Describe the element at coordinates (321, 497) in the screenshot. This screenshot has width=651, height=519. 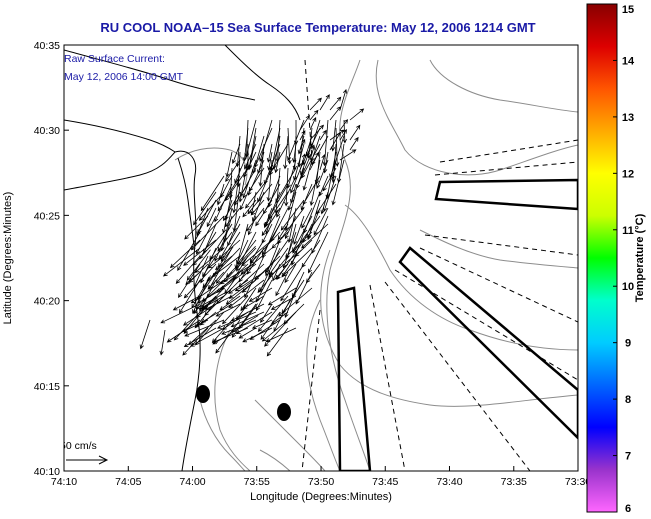
I see `x-axis-label: Longitude (Degrees:Minutes)` at that location.